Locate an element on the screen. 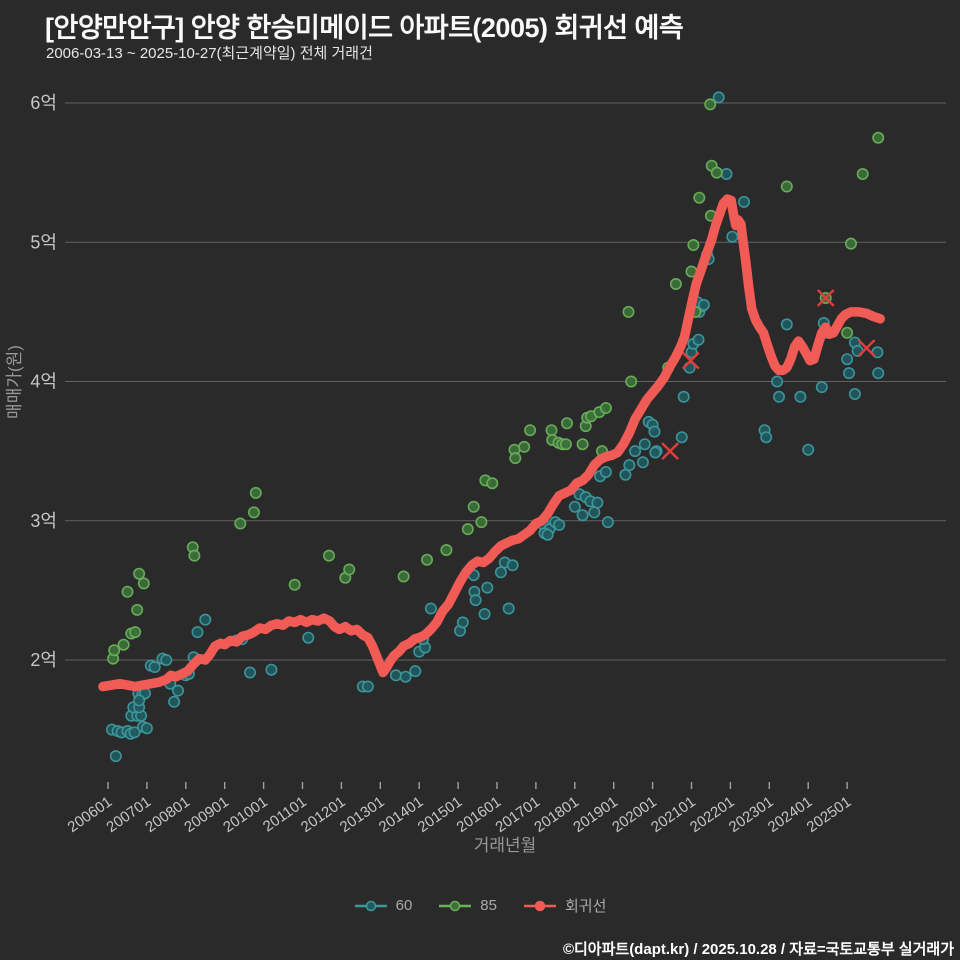 This screenshot has width=960, height=960. legend-item-60: 60 is located at coordinates (383, 905).